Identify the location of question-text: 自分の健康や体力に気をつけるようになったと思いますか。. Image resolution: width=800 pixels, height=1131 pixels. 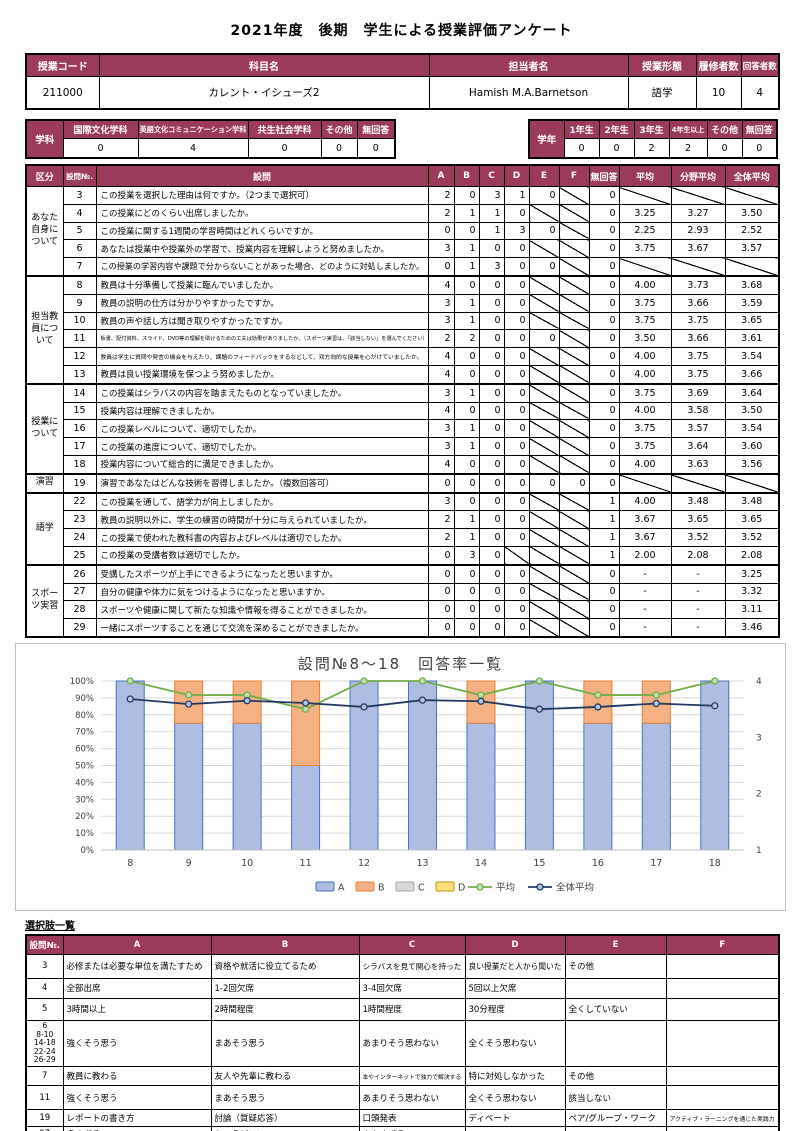
(262, 592).